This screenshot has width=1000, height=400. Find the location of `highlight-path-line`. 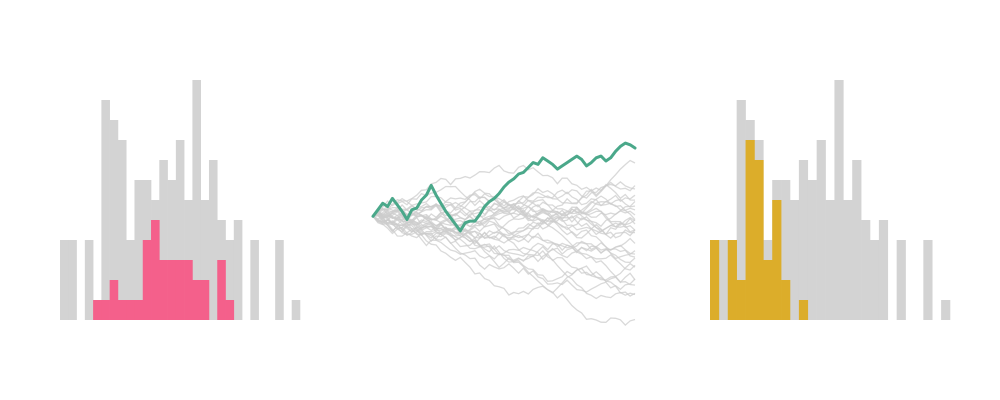

highlight-path-line is located at coordinates (504, 187).